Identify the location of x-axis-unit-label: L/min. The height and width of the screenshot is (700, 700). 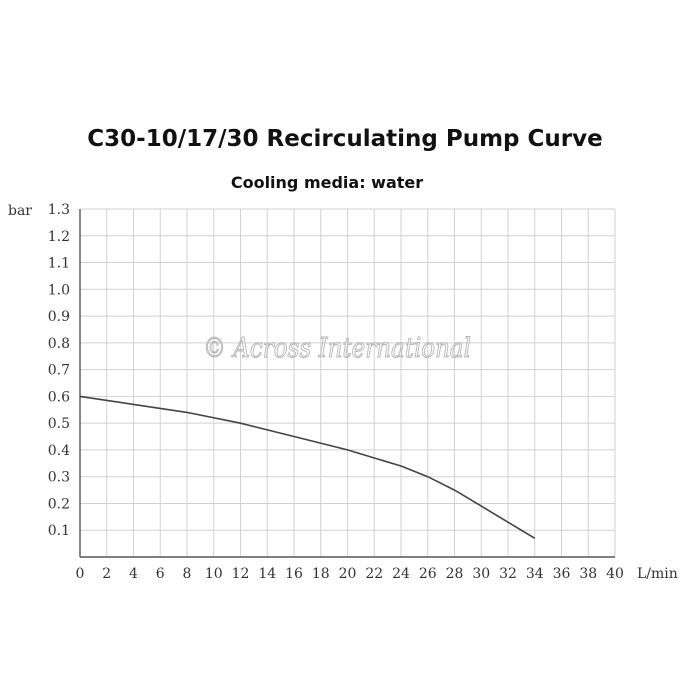
(657, 574).